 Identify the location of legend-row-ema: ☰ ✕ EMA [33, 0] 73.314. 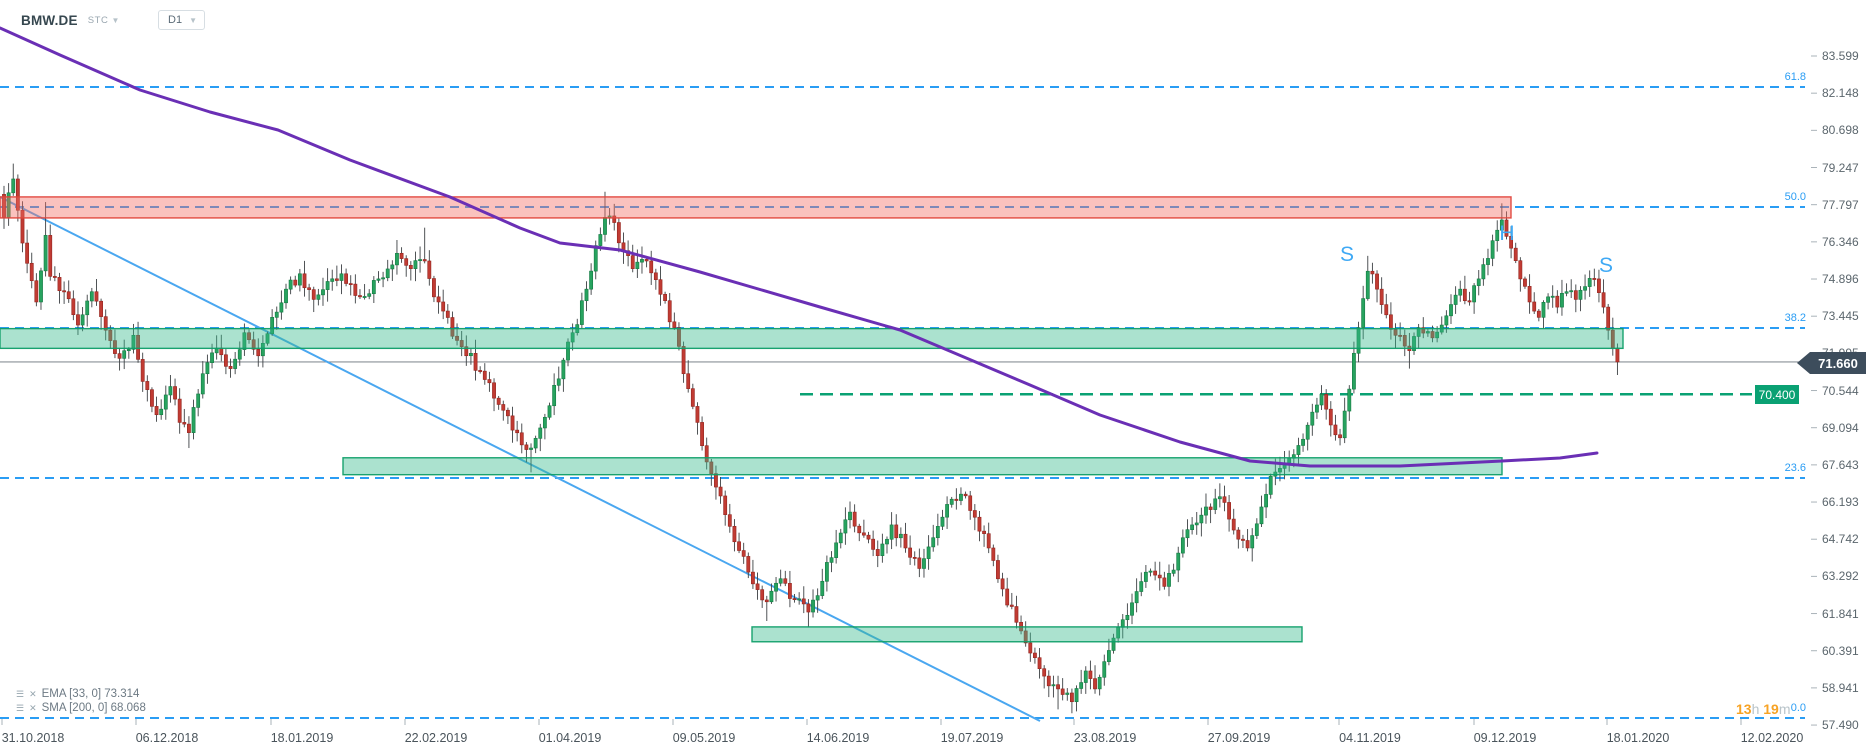
(81, 694).